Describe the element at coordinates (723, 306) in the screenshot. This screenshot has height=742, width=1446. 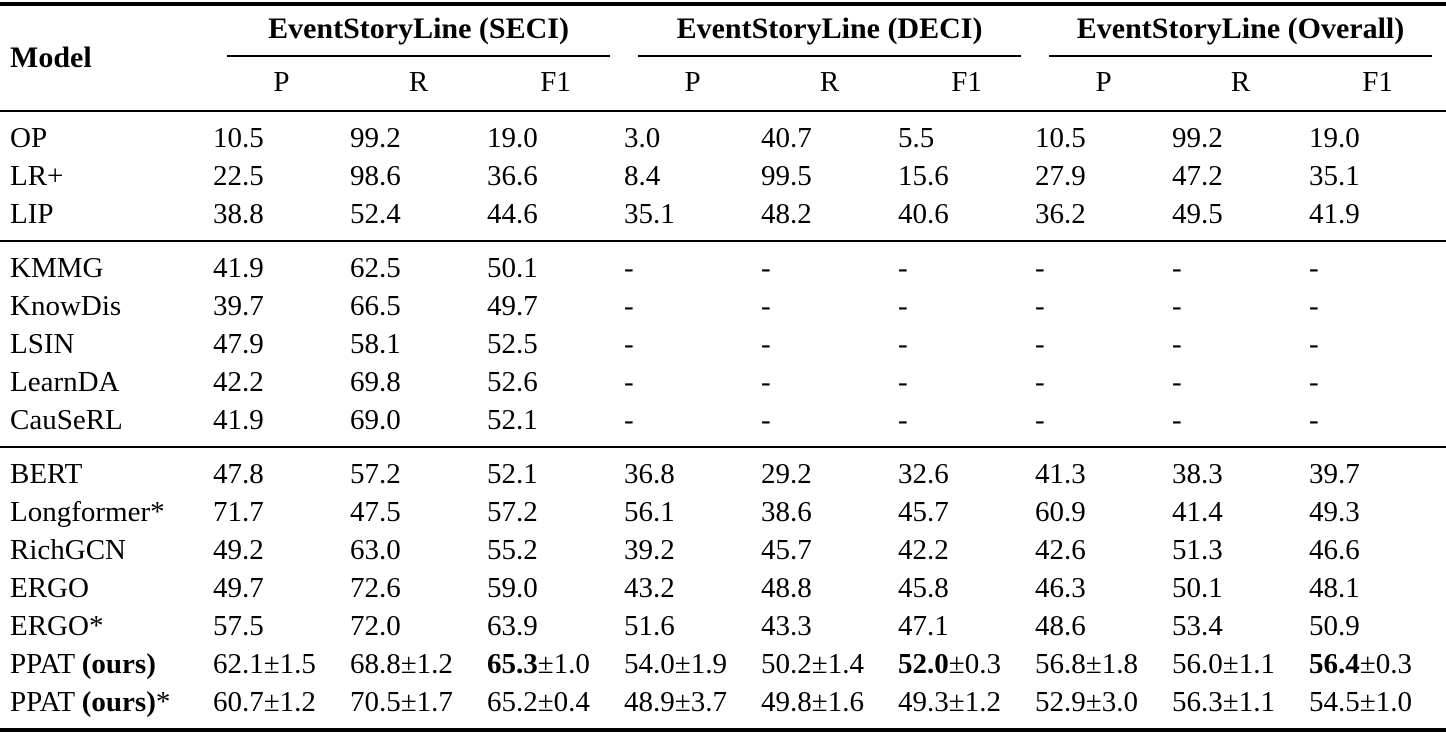
I see `table-row: KnowDis 39.7 66.5 49.7 - - - - - -` at that location.